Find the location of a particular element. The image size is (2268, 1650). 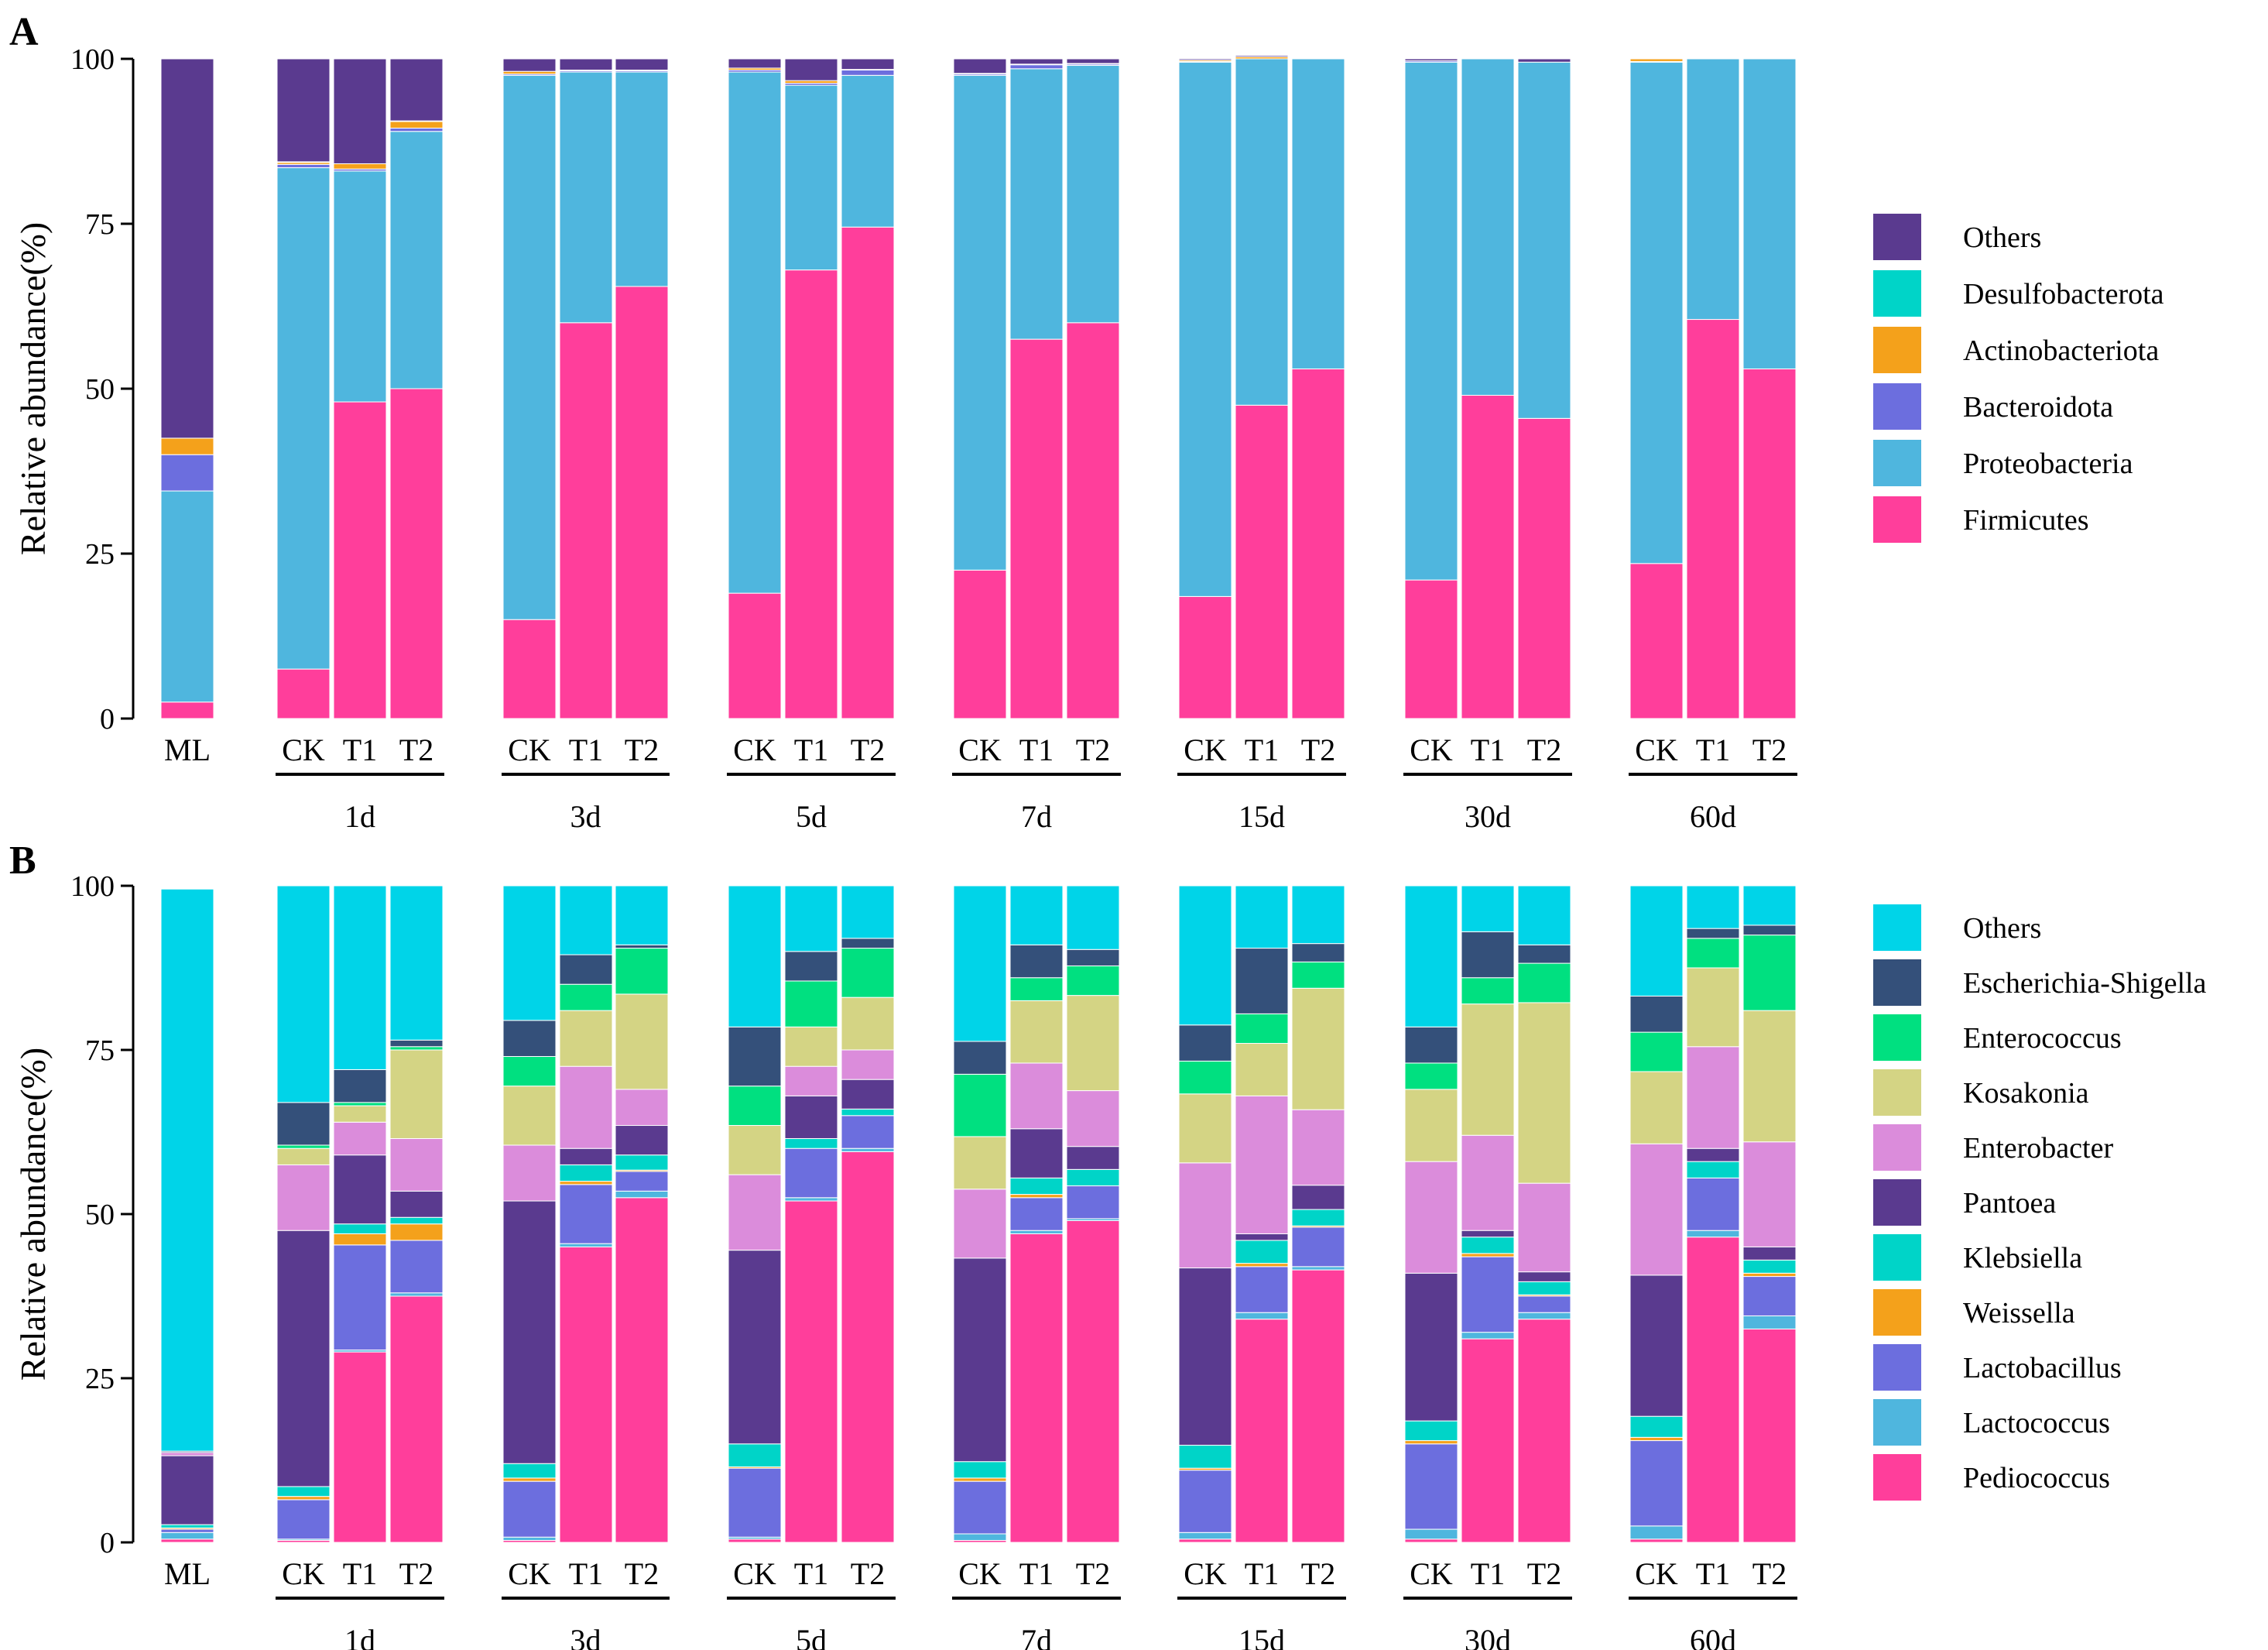

legend-label: Pediococcus is located at coordinates (2036, 1478).